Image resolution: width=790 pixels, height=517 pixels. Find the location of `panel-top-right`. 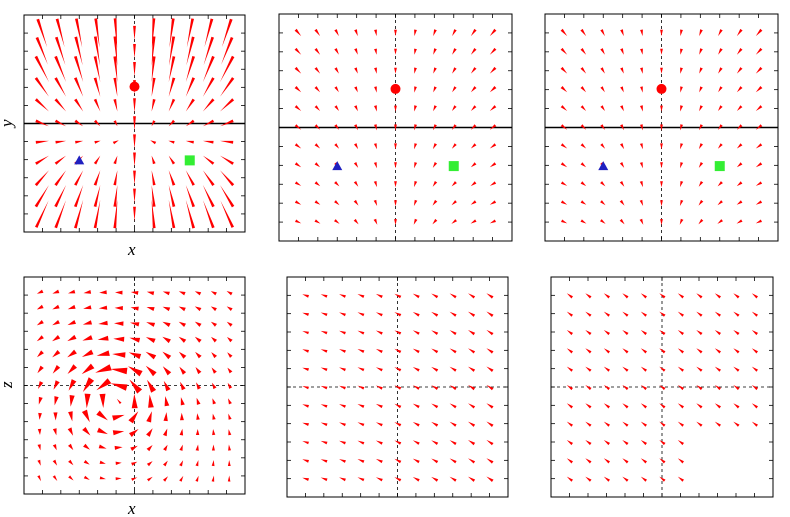

panel-top-right is located at coordinates (661, 127).